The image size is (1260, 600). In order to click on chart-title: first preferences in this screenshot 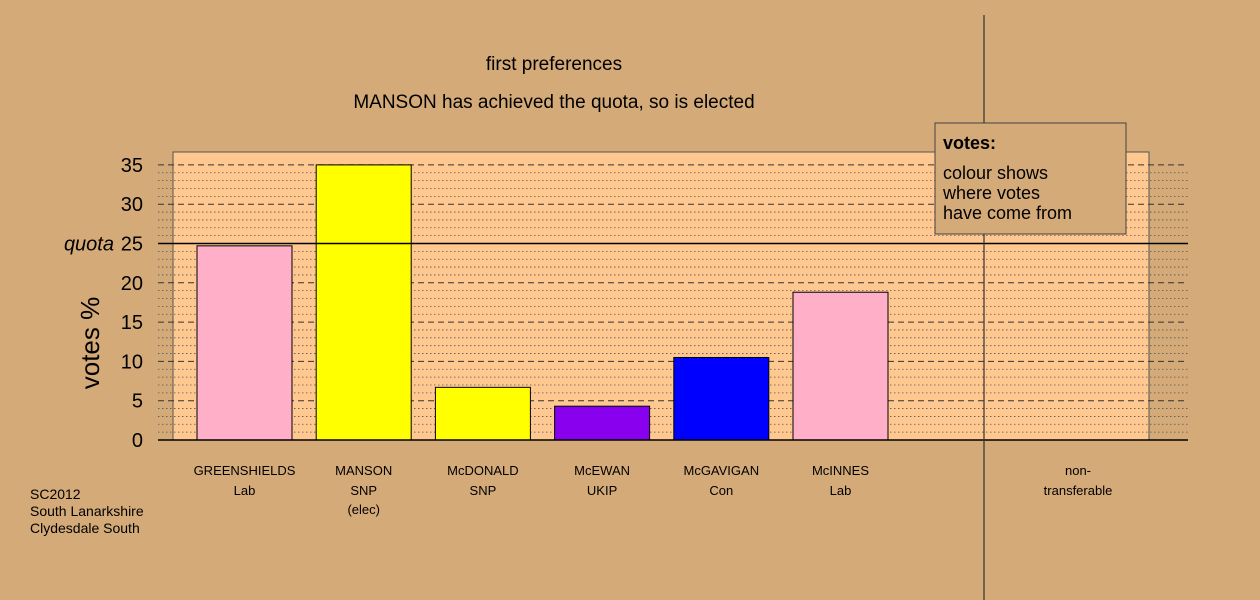, I will do `click(554, 64)`.